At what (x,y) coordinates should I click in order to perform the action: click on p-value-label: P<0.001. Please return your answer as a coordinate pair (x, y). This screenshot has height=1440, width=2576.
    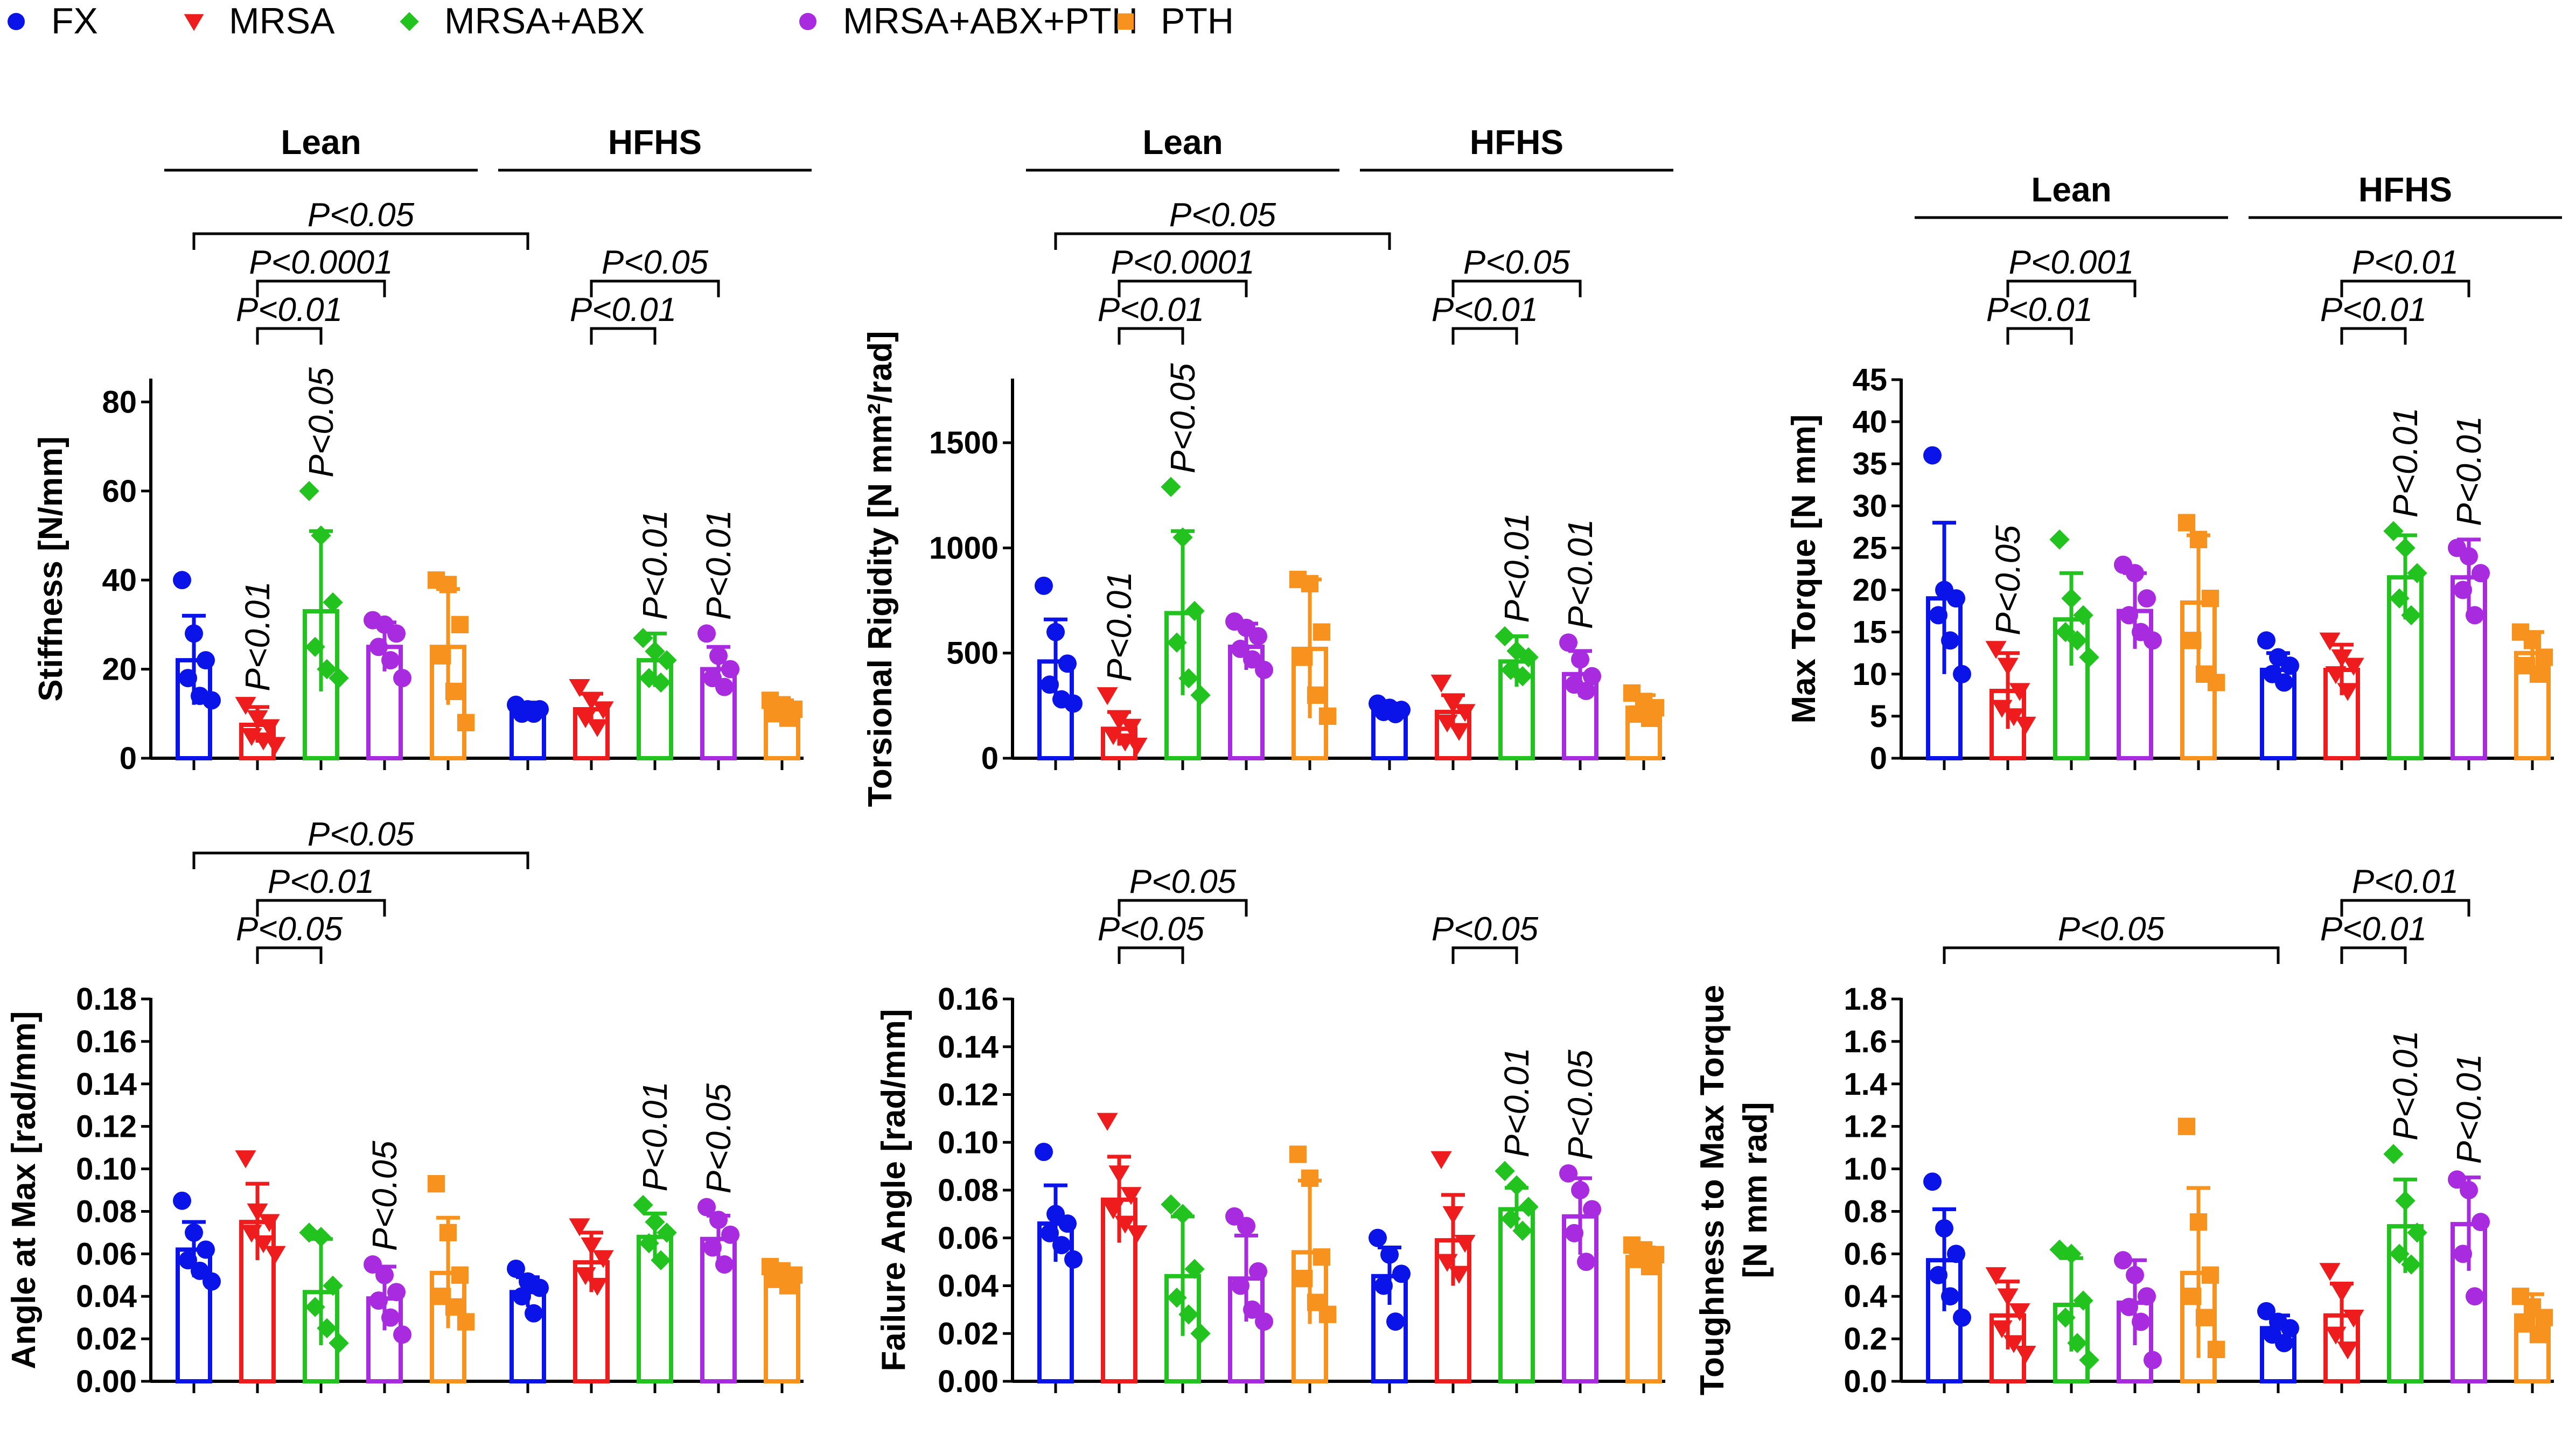
    Looking at the image, I should click on (2071, 262).